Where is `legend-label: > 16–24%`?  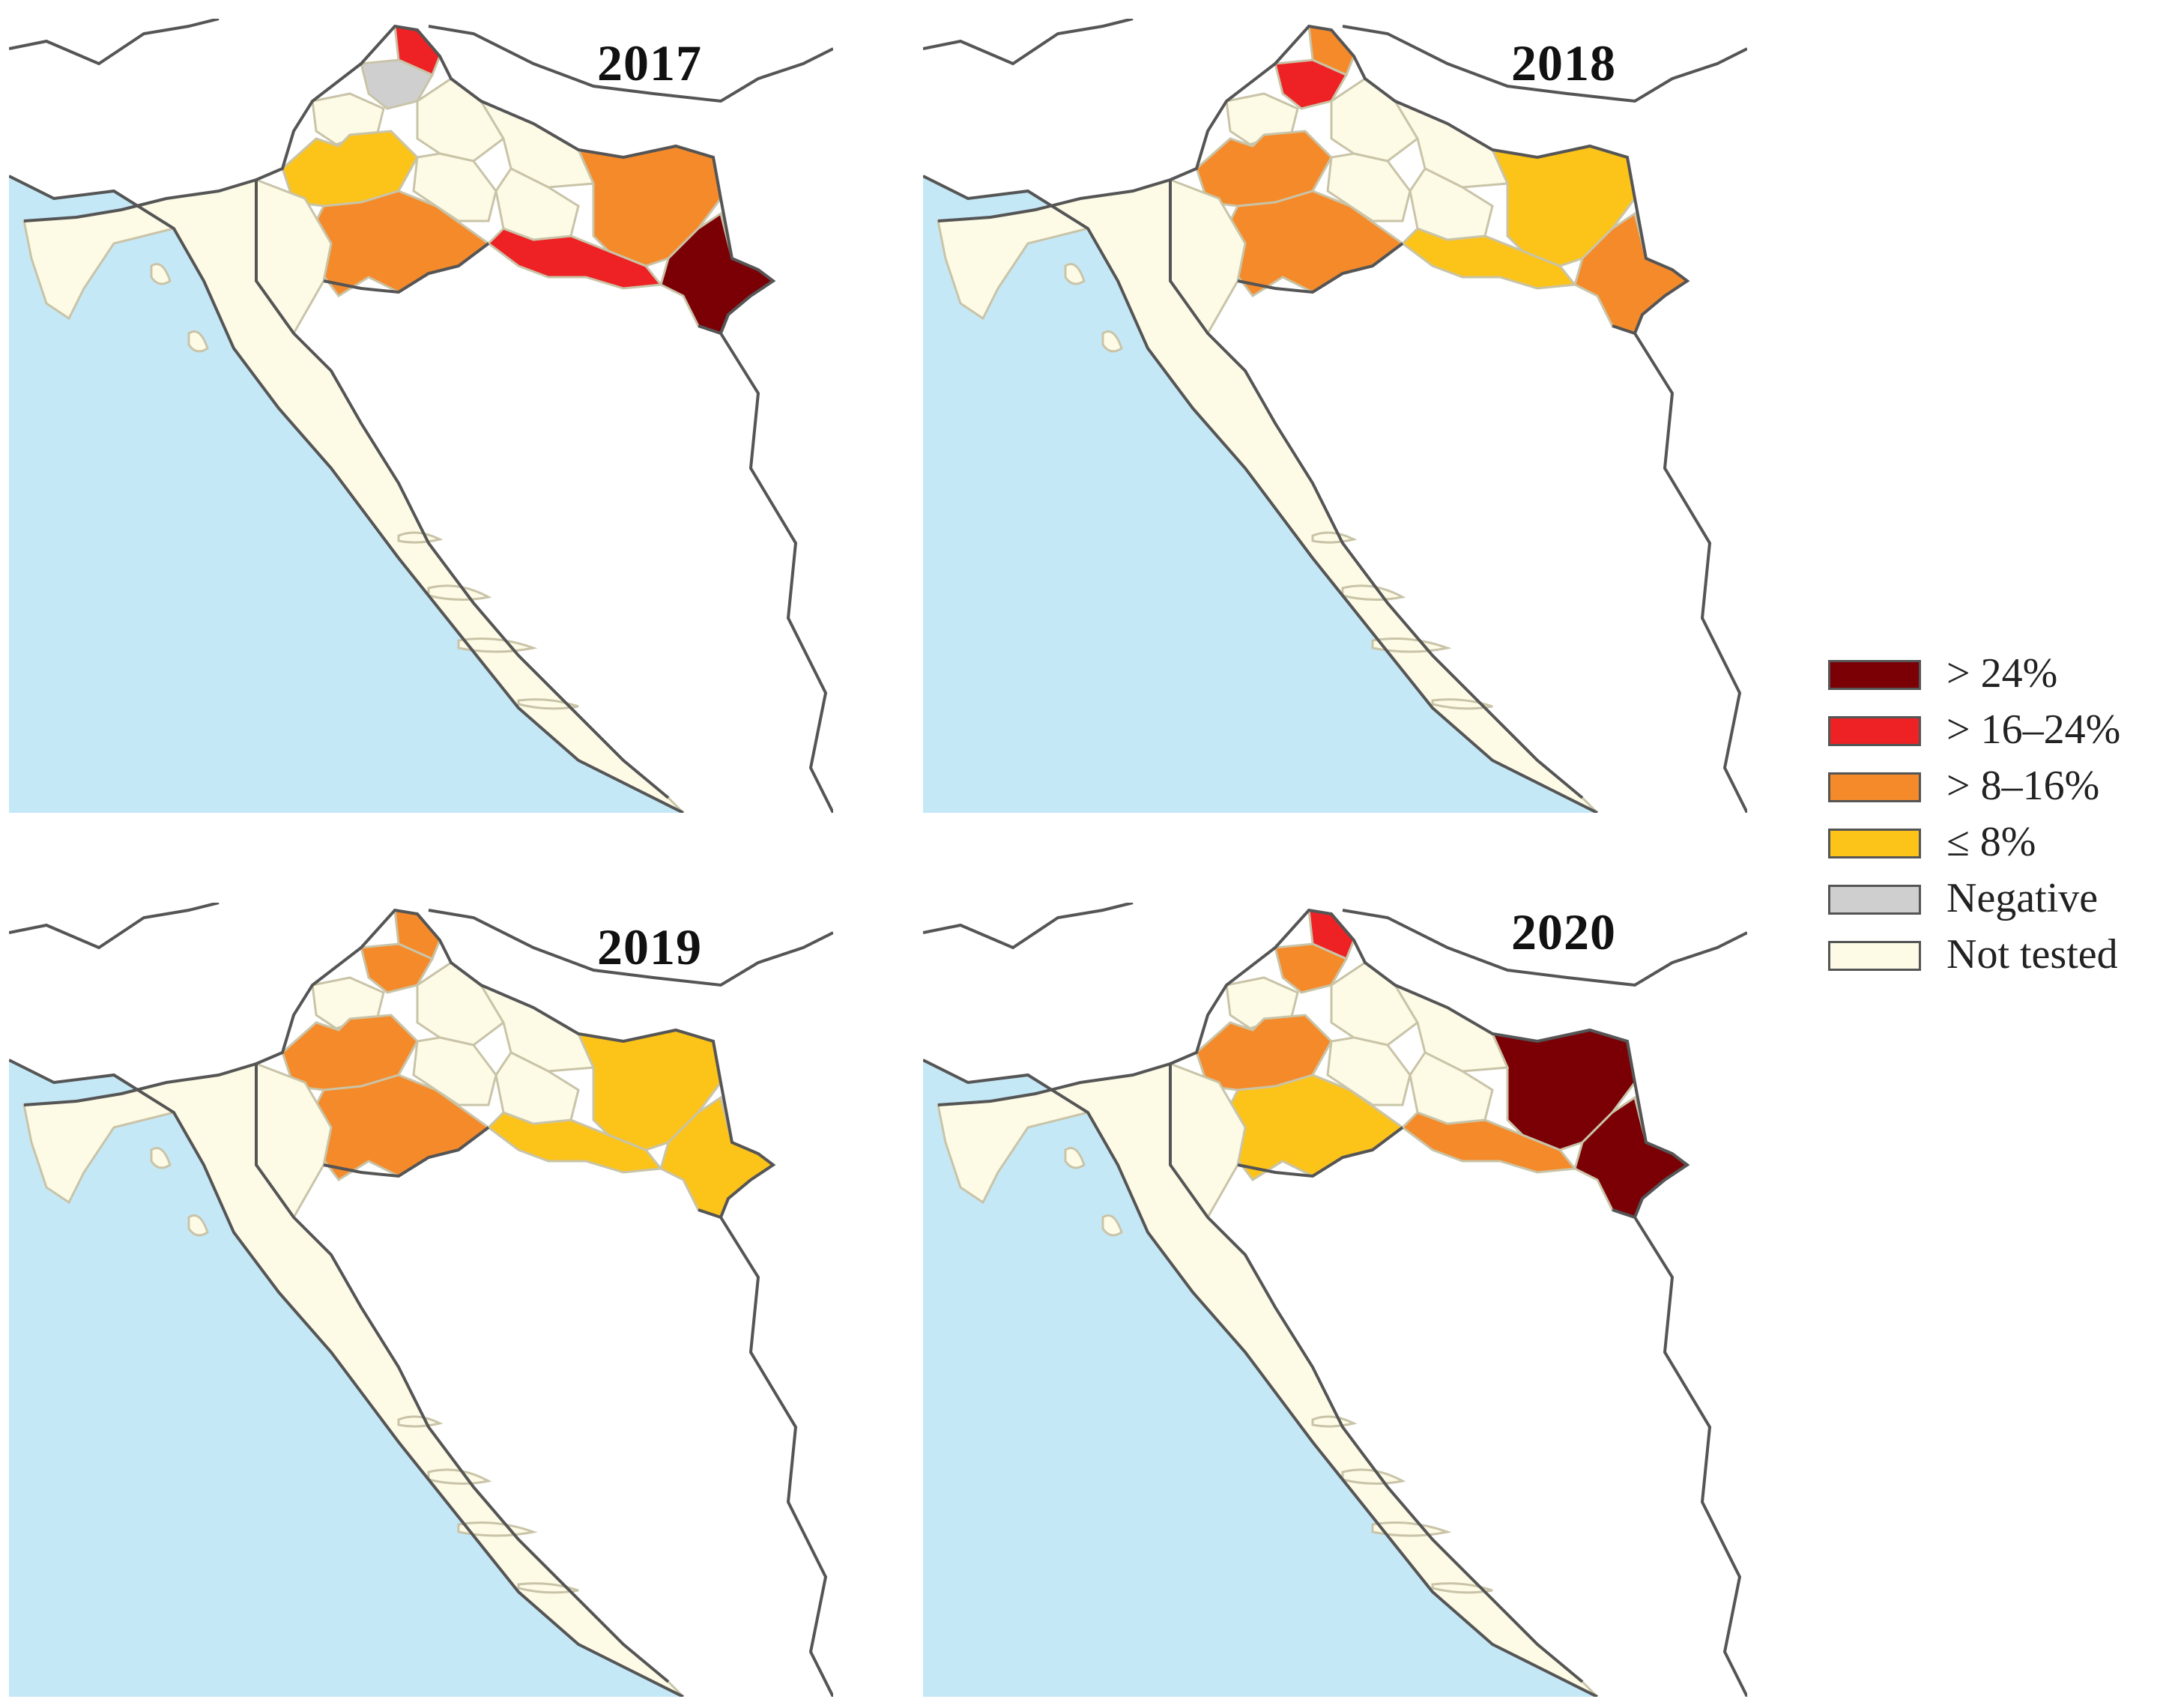
legend-label: > 16–24% is located at coordinates (2034, 729).